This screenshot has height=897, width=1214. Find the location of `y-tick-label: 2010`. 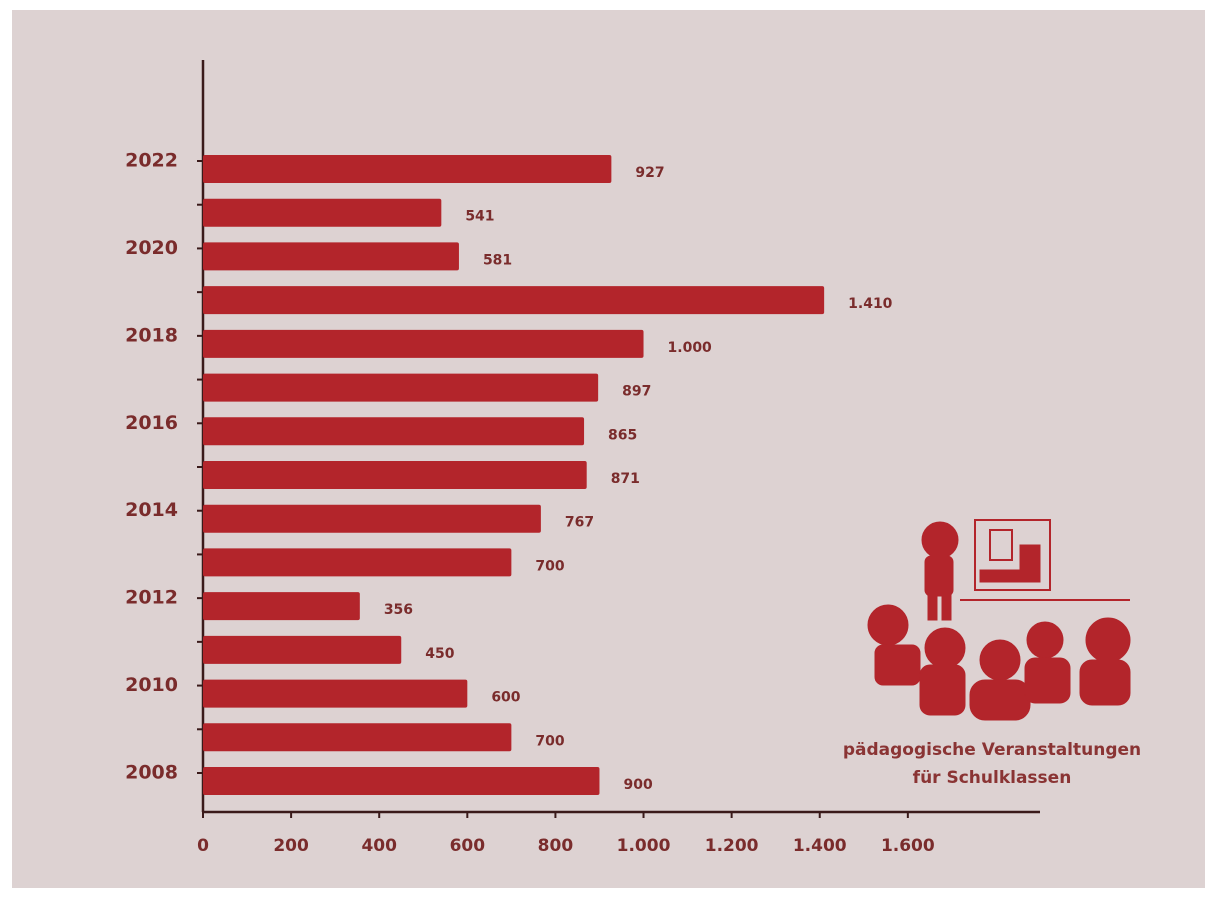

y-tick-label: 2010 is located at coordinates (151, 685).